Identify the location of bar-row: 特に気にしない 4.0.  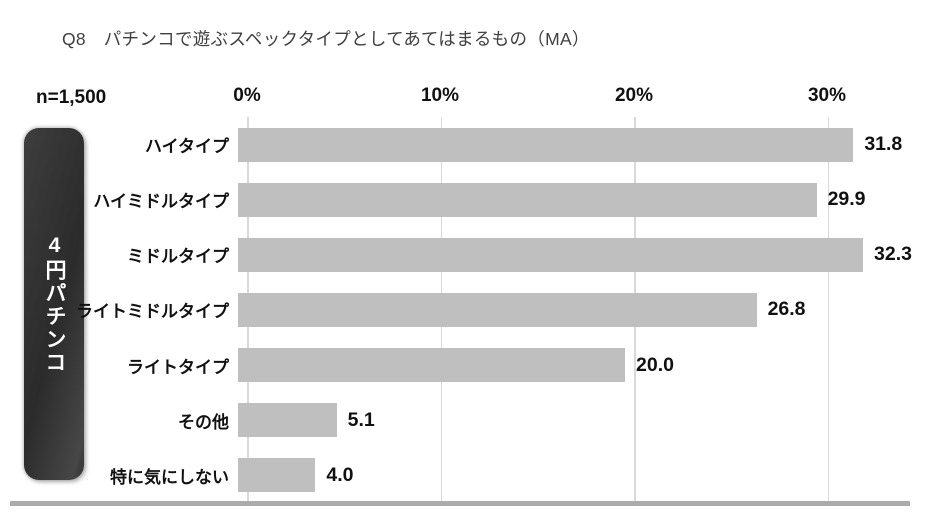
(470, 475).